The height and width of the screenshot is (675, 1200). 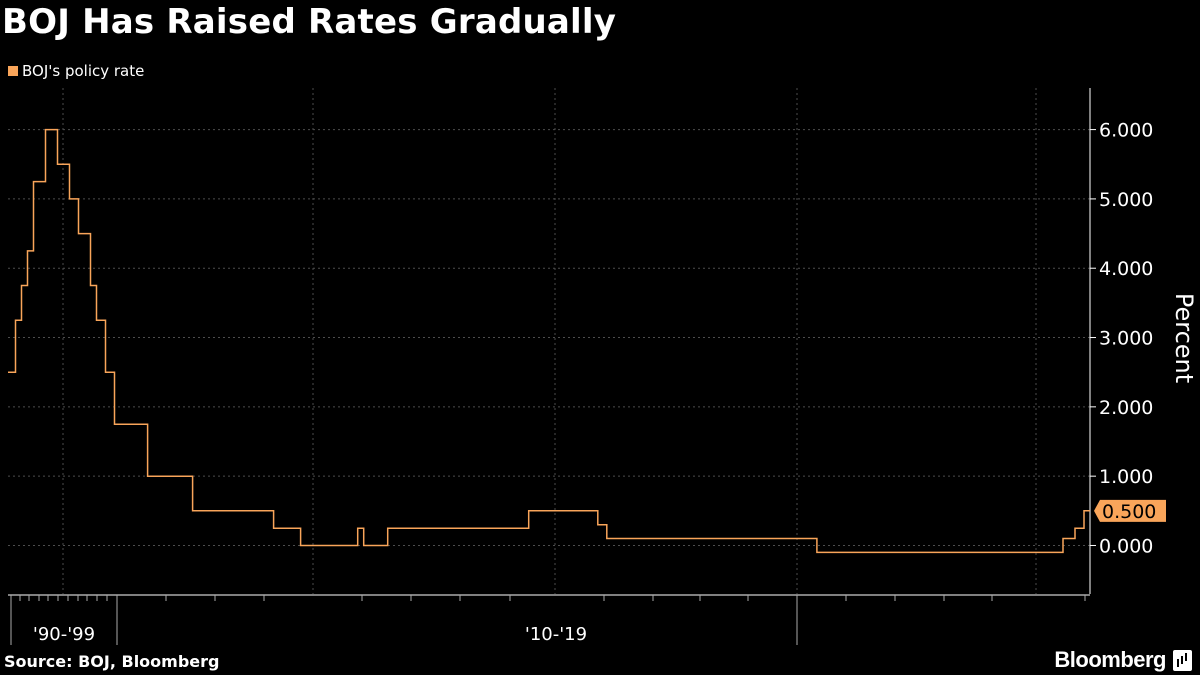 I want to click on last-value-label: 0.500, so click(x=1129, y=512).